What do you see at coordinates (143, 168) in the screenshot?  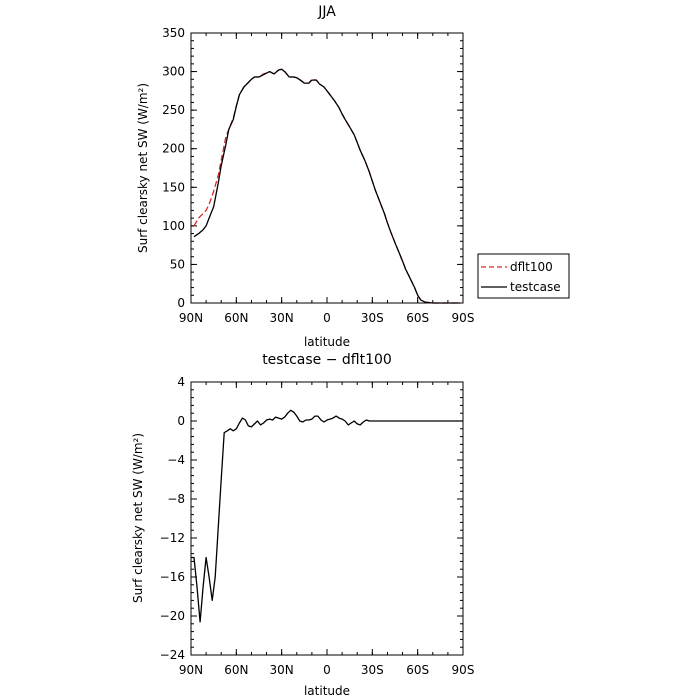 I see `top-chart-ylabel: Surf clearsky net SW (W/m²)` at bounding box center [143, 168].